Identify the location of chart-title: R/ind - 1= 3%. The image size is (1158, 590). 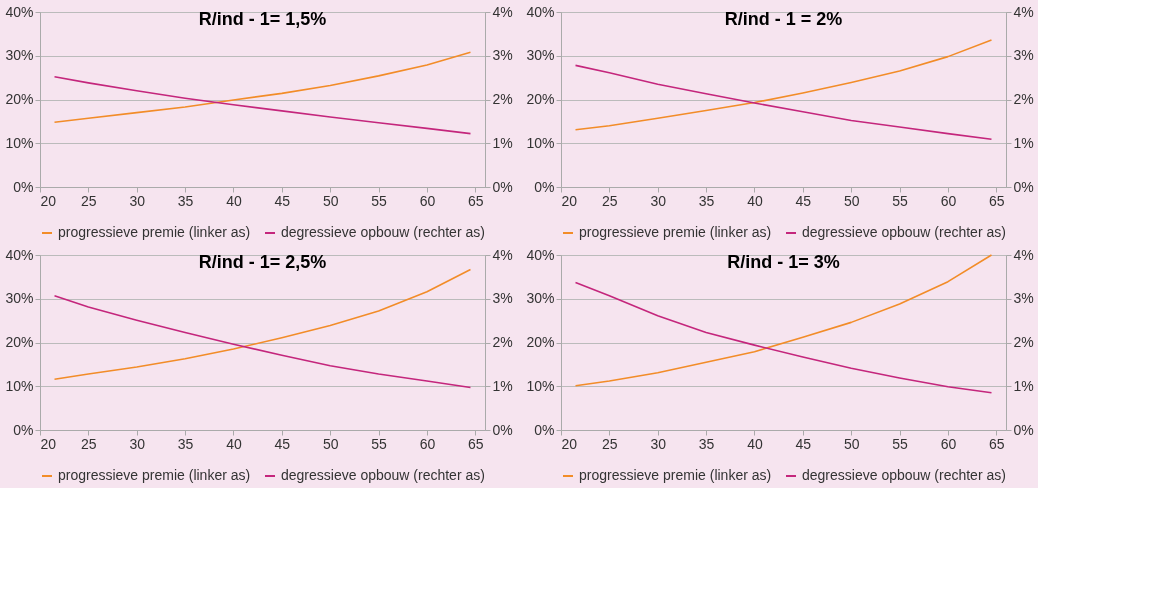
(783, 262).